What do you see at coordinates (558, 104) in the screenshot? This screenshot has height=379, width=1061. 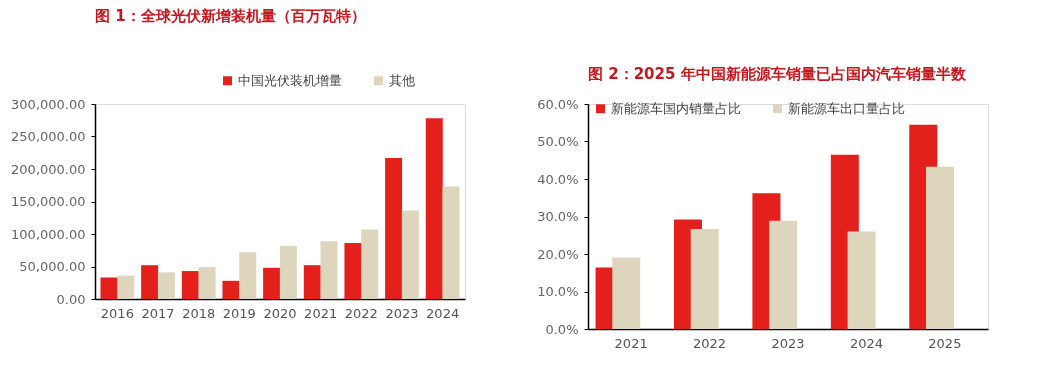 I see `y-tick-label: 60.0%` at bounding box center [558, 104].